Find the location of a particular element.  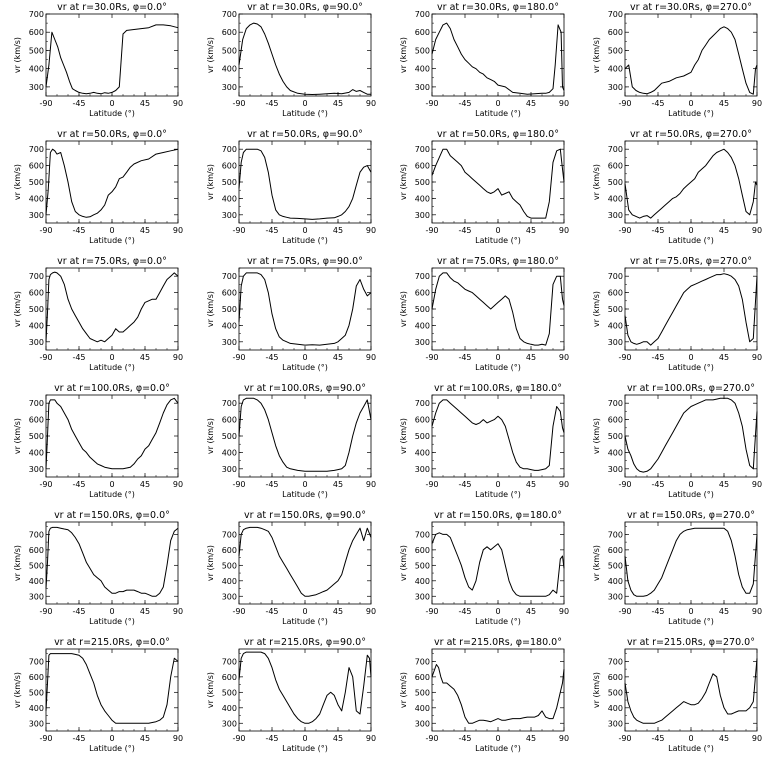

panel-title: vr at r=100.0Rs, φ=0.0° is located at coordinates (112, 388).